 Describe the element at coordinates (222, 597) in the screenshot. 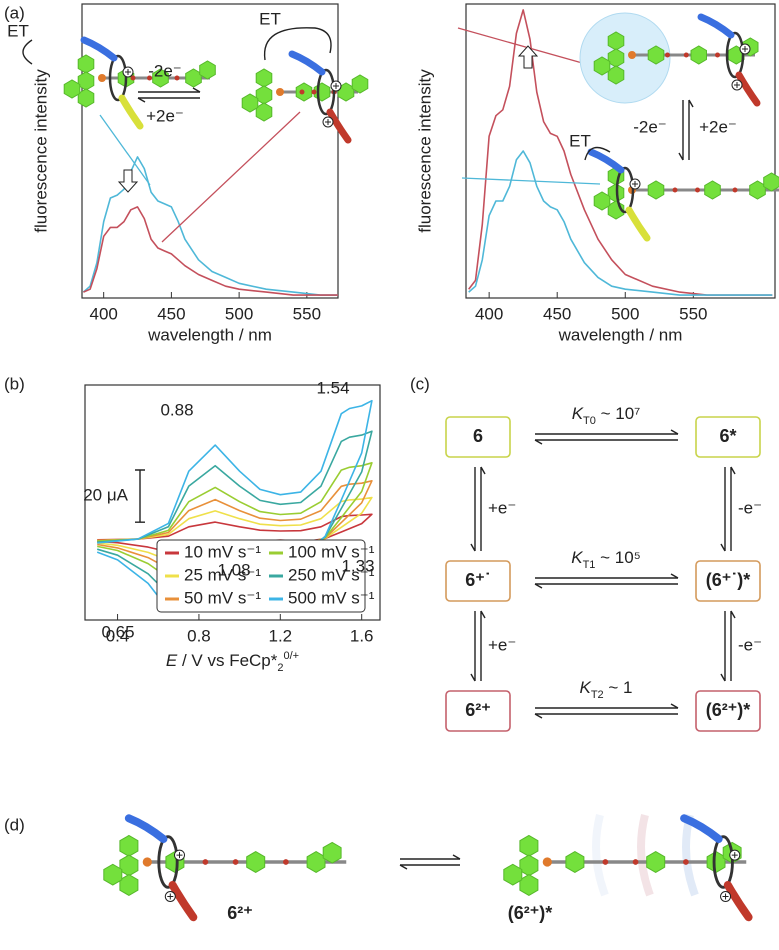

I see `legend-label: 50 mV s⁻¹` at that location.